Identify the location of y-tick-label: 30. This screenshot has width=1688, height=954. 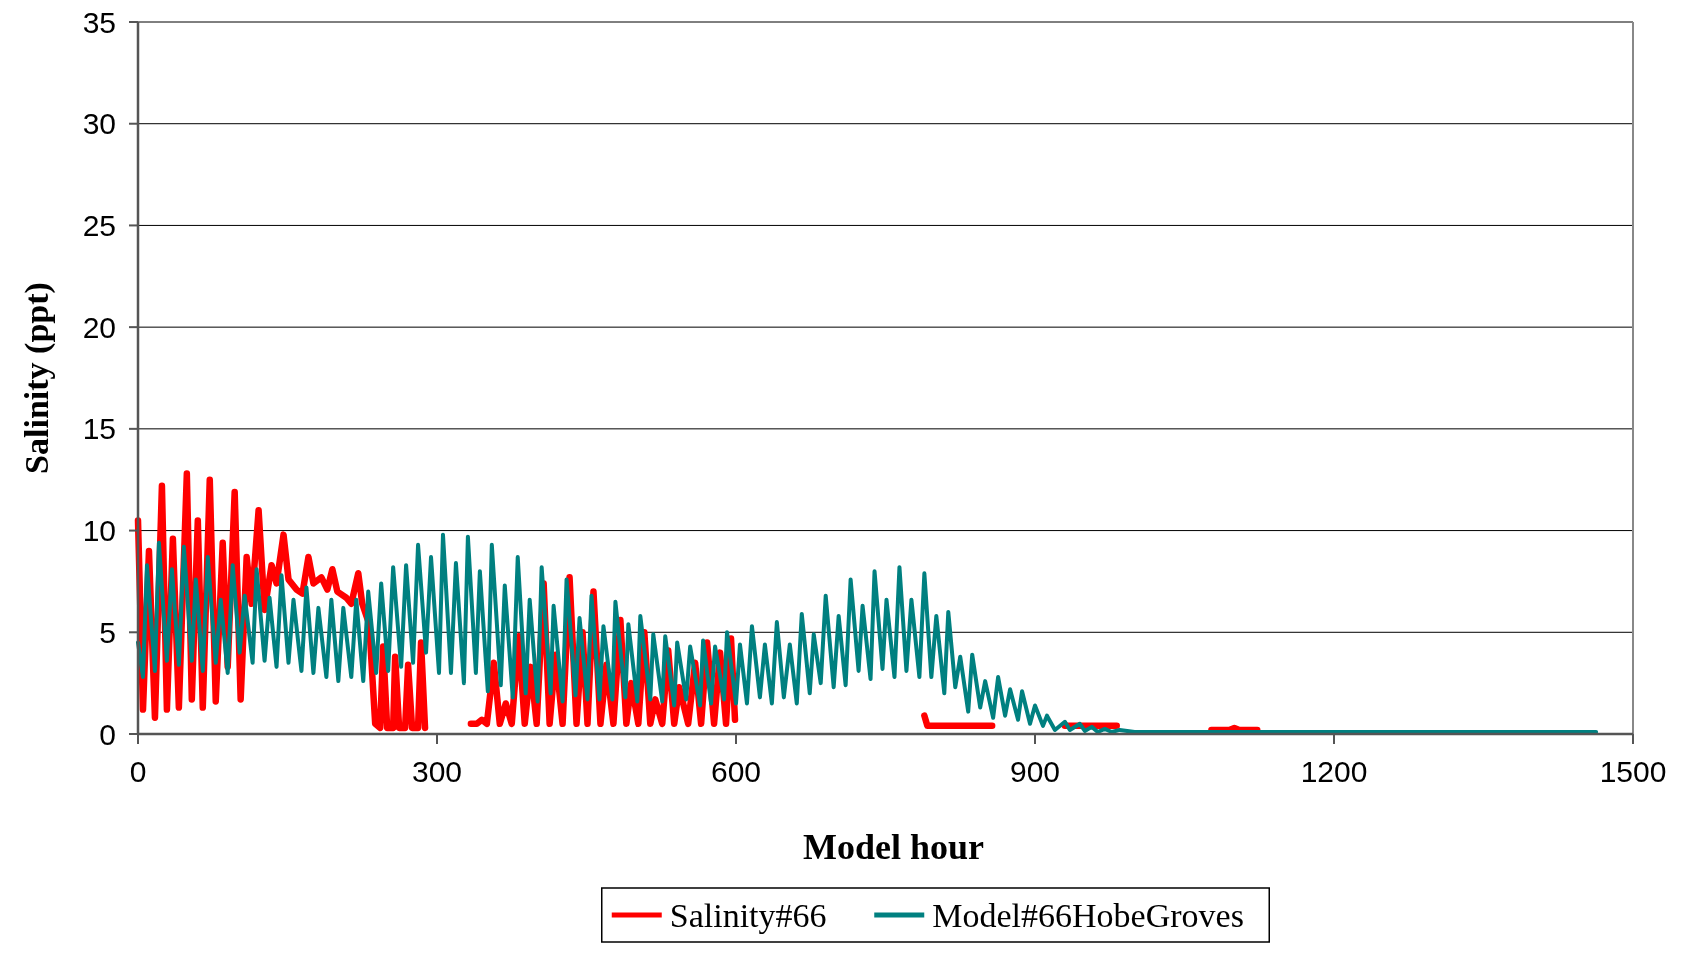
(99, 124).